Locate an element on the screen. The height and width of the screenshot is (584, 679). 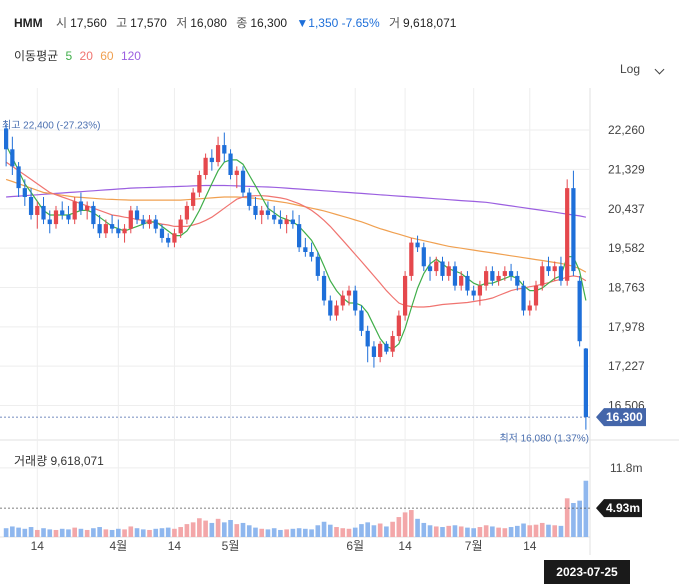
current-volume-label: 4.93m is located at coordinates (623, 508).